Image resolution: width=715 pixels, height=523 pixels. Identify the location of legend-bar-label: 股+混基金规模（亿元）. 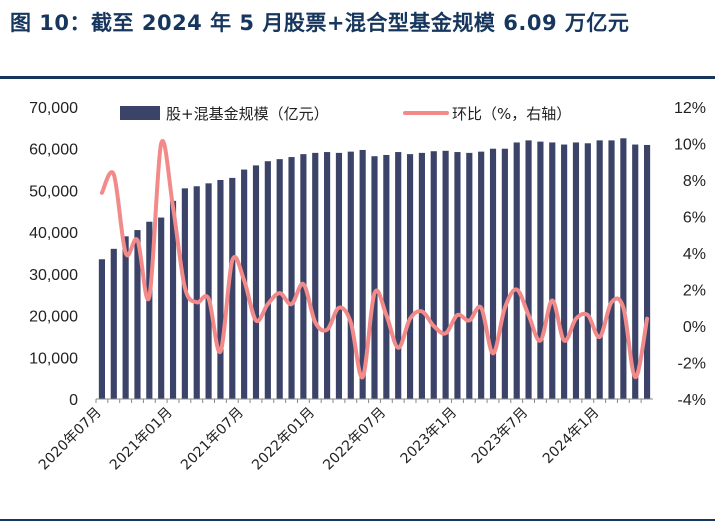
(247, 114).